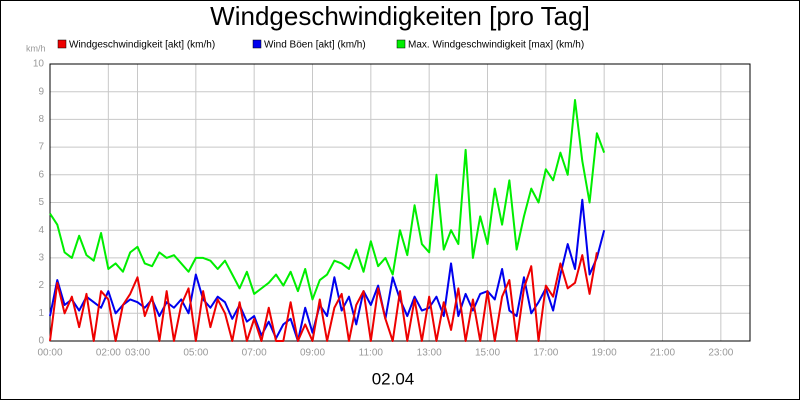  Describe the element at coordinates (312, 353) in the screenshot. I see `x-tick-label: 09:00` at that location.